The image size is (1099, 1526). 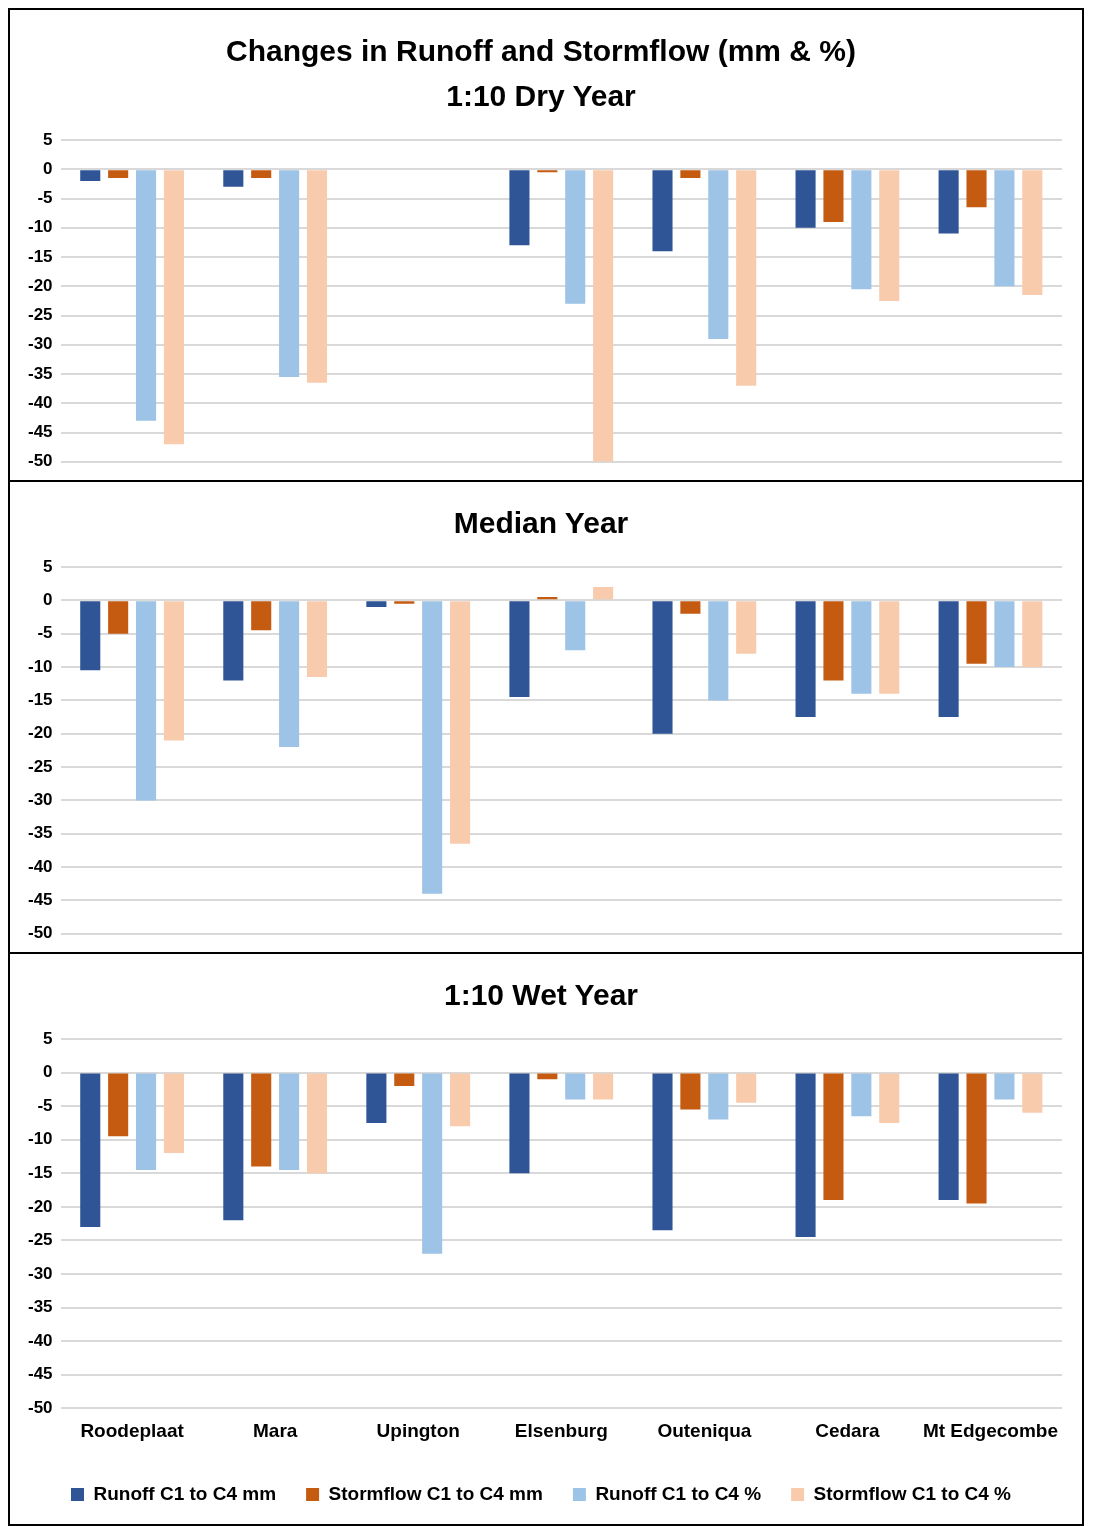 What do you see at coordinates (990, 1430) in the screenshot?
I see `x-tick-label: Mt Edgecombe` at bounding box center [990, 1430].